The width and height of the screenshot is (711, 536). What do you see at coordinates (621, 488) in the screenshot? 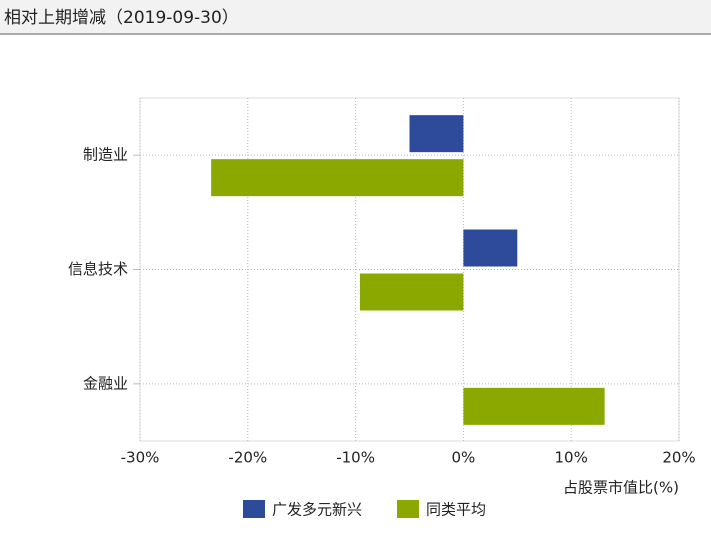
I see `x-axis-label: 占股票市值比(%)` at bounding box center [621, 488].